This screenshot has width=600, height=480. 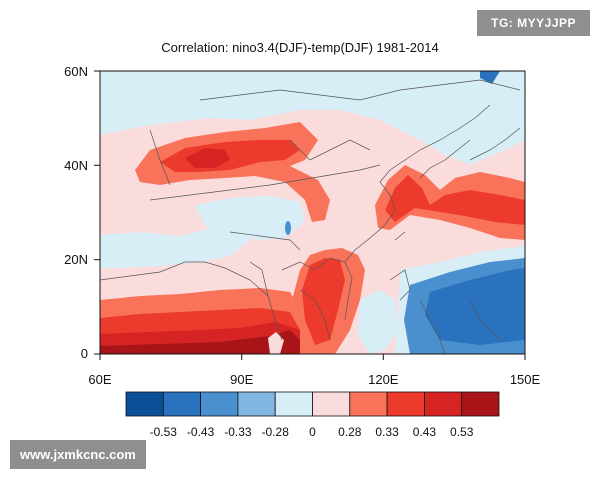 I want to click on watermark-url: www.jxmkcnc.com, so click(x=78, y=454).